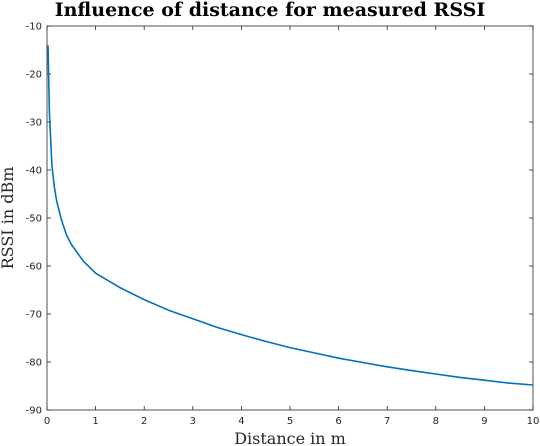 The width and height of the screenshot is (540, 446). I want to click on x-tick-label: 5, so click(290, 421).